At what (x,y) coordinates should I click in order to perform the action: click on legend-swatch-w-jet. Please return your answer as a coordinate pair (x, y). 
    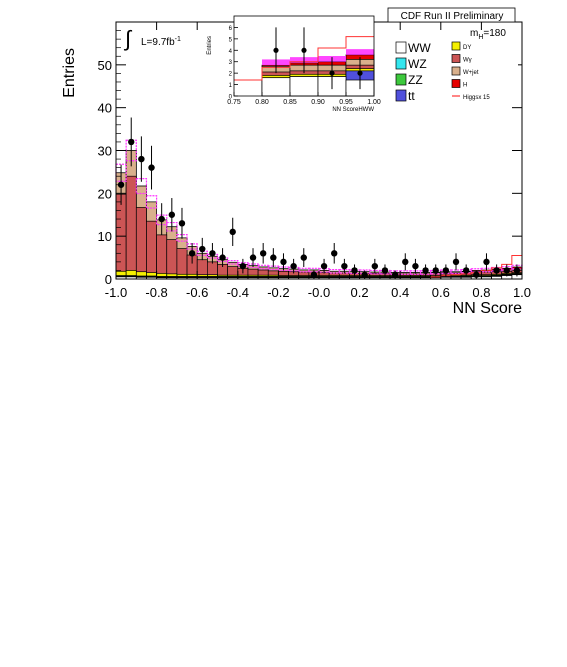
    Looking at the image, I should click on (456, 71).